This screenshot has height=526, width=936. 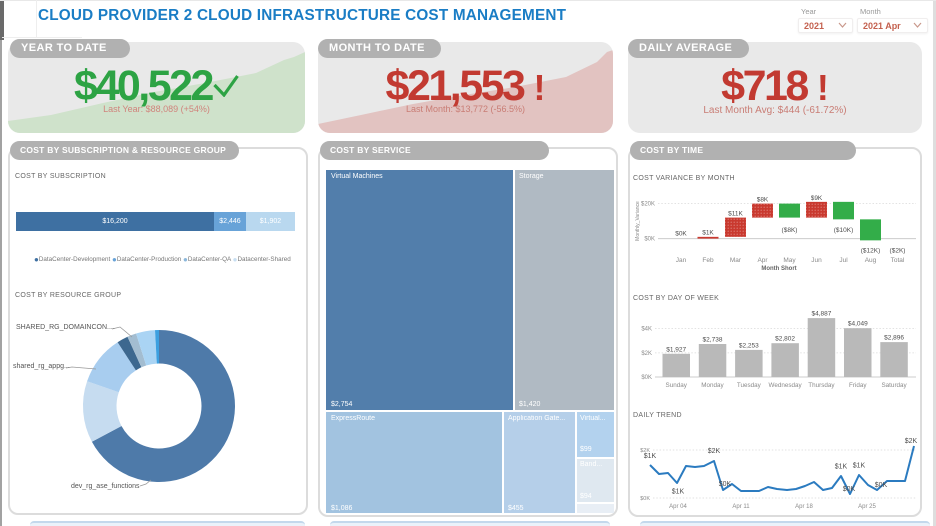 I want to click on svg-text: Month Short, so click(x=778, y=269).